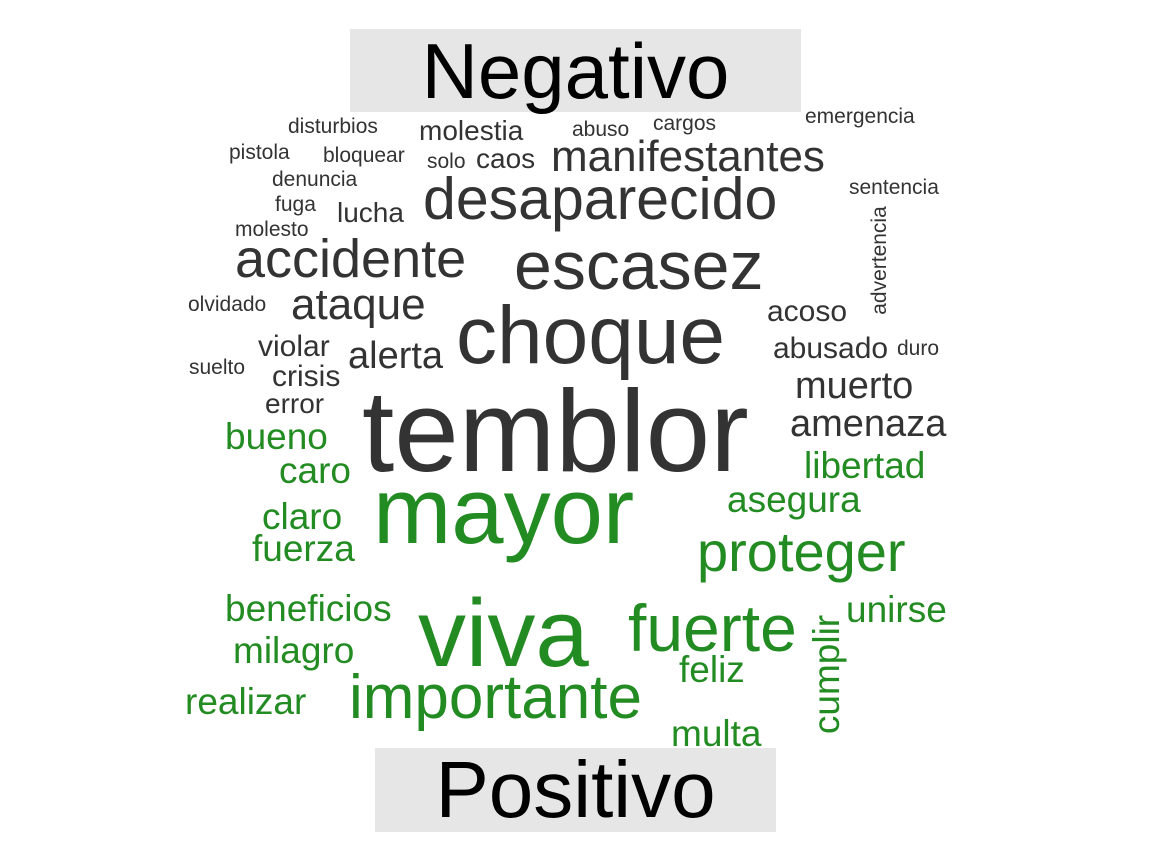 Image resolution: width=1152 pixels, height=864 pixels. What do you see at coordinates (315, 470) in the screenshot?
I see `word-caro: caro` at bounding box center [315, 470].